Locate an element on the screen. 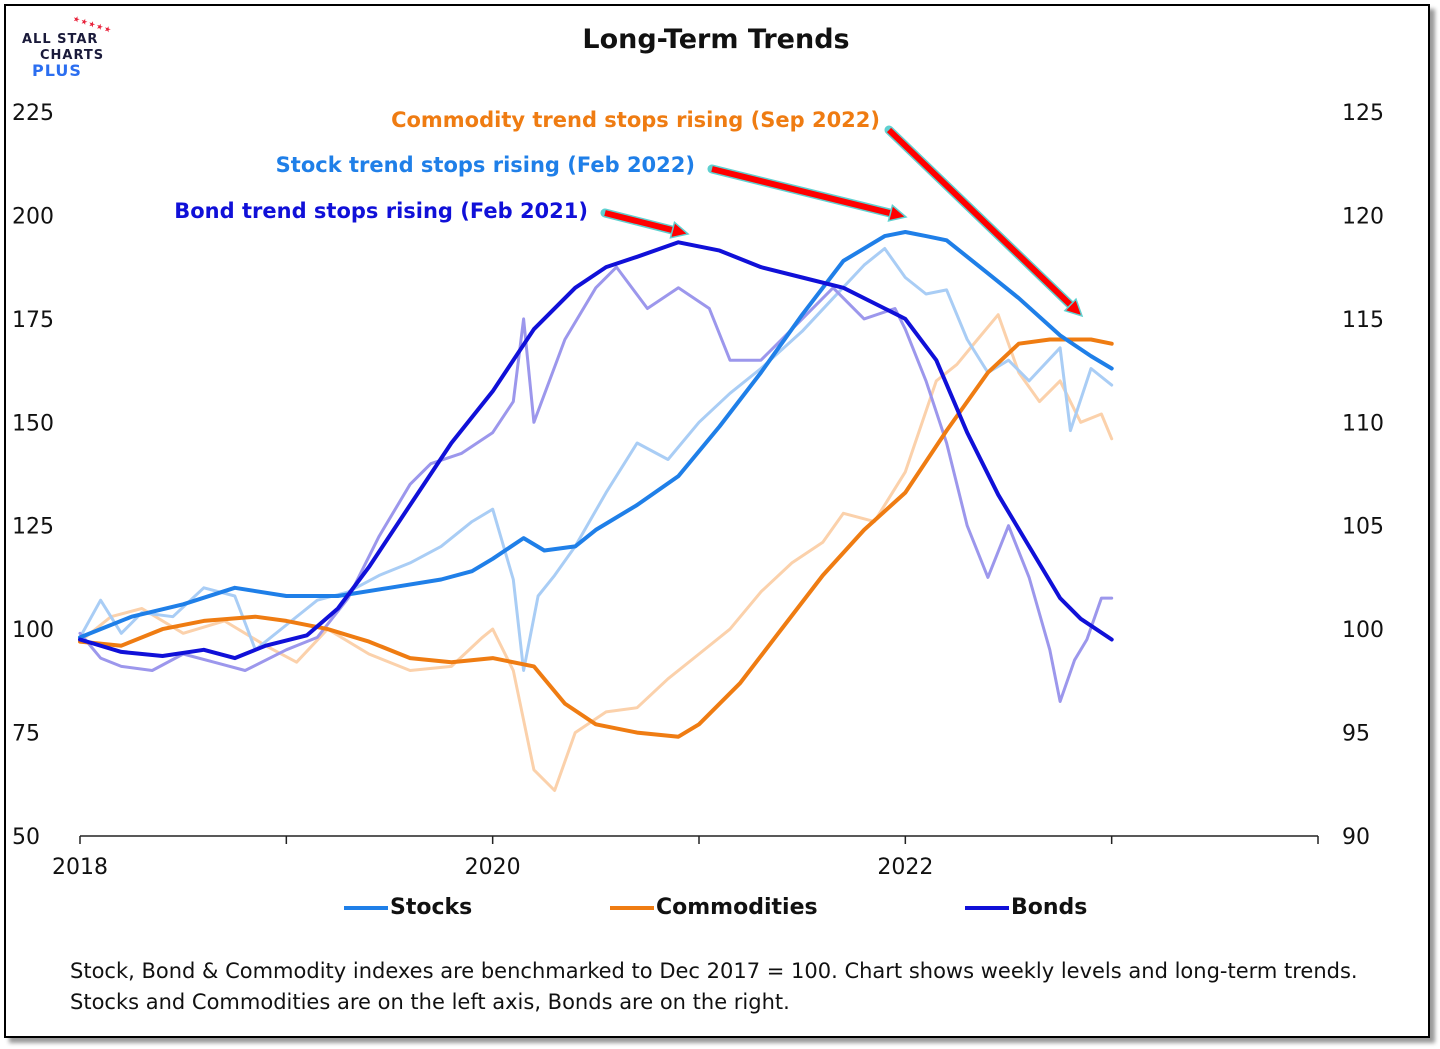  legend-label-commodities: Commodities is located at coordinates (737, 907).